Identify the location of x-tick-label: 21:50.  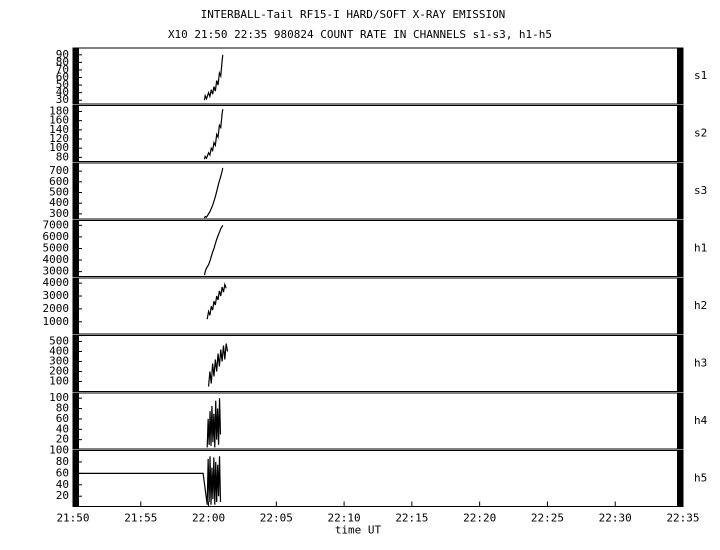
(72, 518).